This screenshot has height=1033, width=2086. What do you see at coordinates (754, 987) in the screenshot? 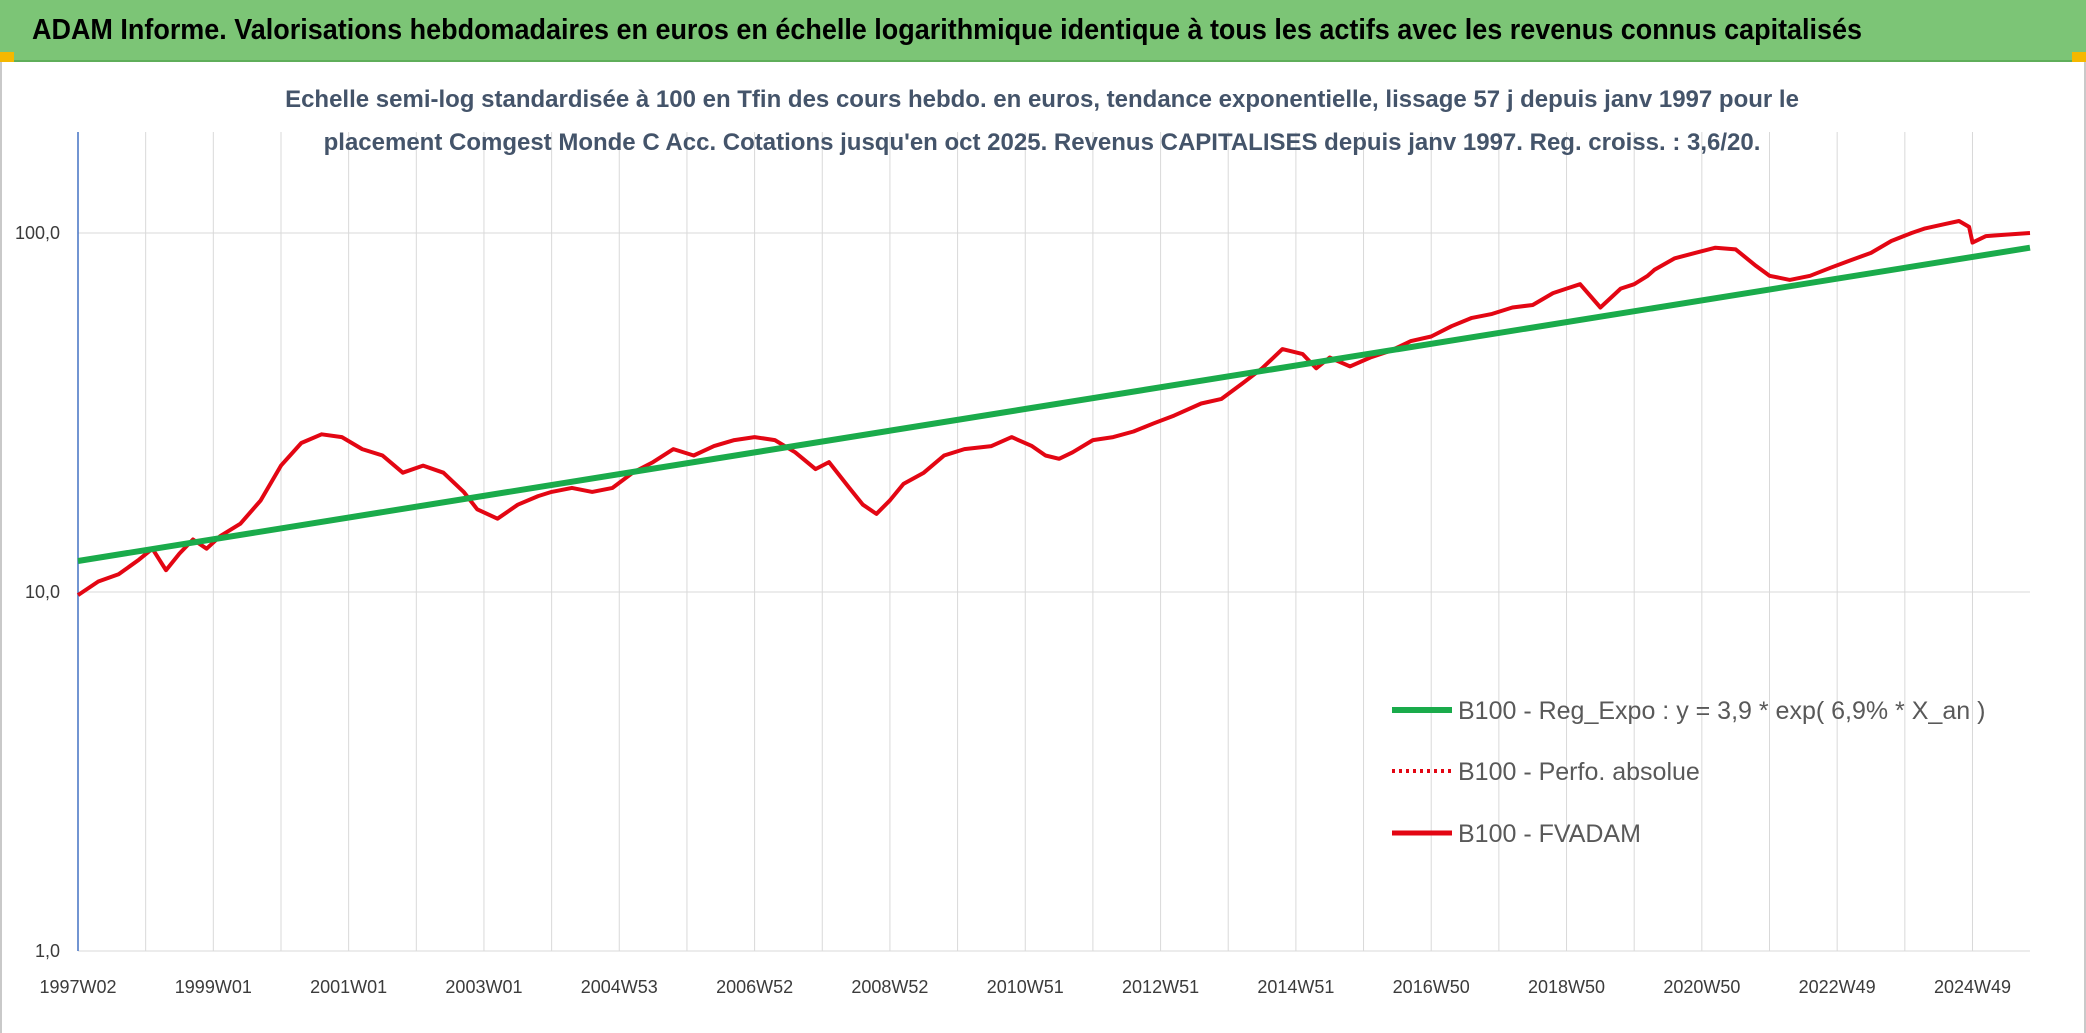
I see `x-tick-label: 2006W52` at bounding box center [754, 987].